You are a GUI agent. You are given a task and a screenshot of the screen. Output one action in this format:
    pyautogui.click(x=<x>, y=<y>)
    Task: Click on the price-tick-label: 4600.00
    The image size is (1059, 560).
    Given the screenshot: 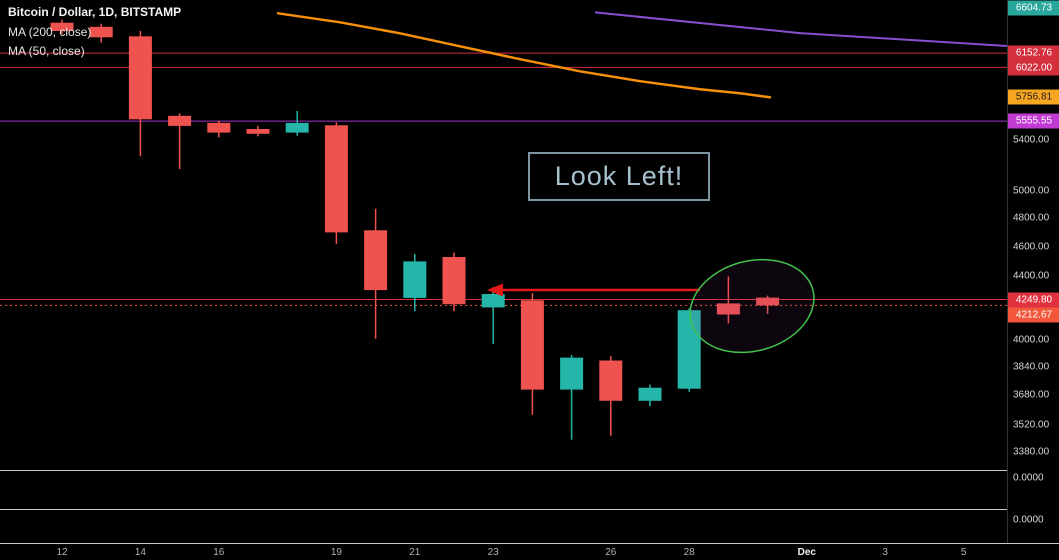 What is the action you would take?
    pyautogui.click(x=1031, y=247)
    